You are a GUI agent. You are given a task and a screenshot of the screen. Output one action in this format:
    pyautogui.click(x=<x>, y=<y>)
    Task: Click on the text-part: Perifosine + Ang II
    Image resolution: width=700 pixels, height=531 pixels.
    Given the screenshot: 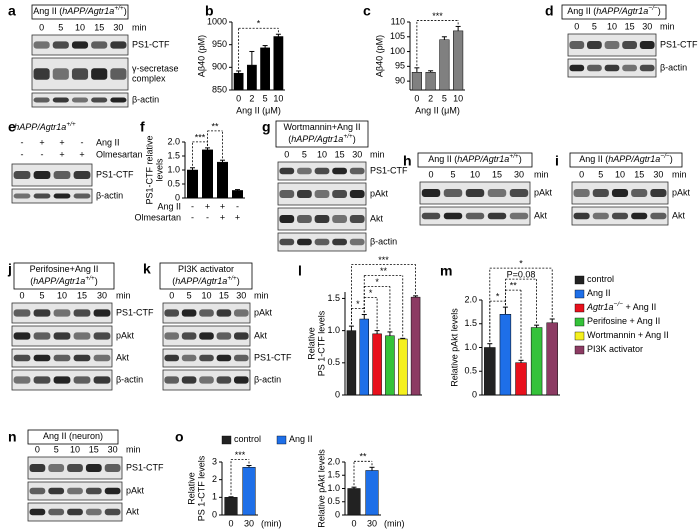 What is the action you would take?
    pyautogui.click(x=623, y=321)
    